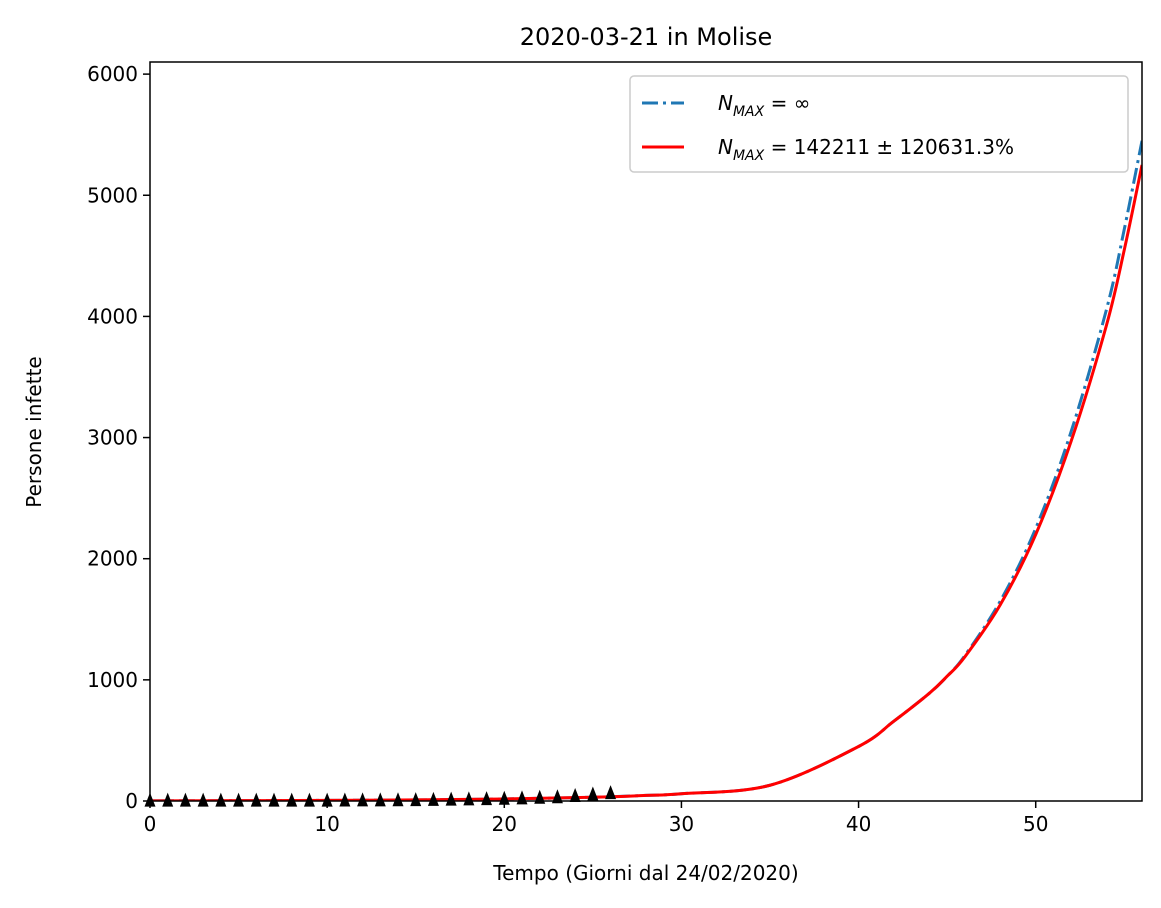 This screenshot has width=1161, height=908. Describe the element at coordinates (866, 149) in the screenshot. I see `legend-label-1: NMAX = 142211 ± 120631.3%` at that location.